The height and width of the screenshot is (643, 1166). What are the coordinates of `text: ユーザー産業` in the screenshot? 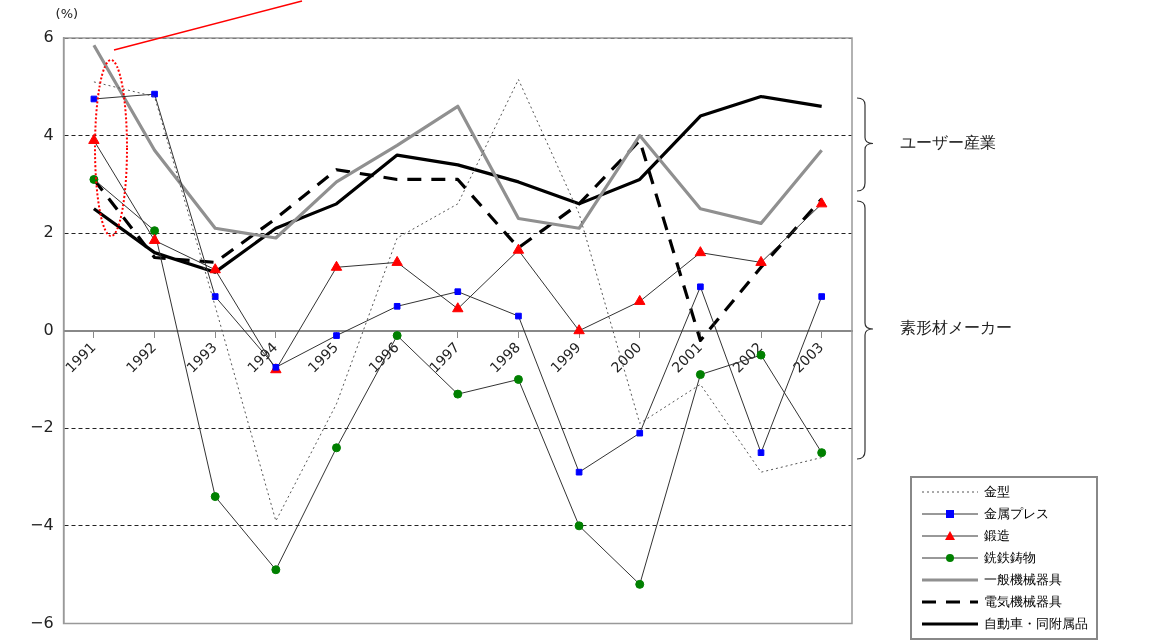 It's located at (948, 143).